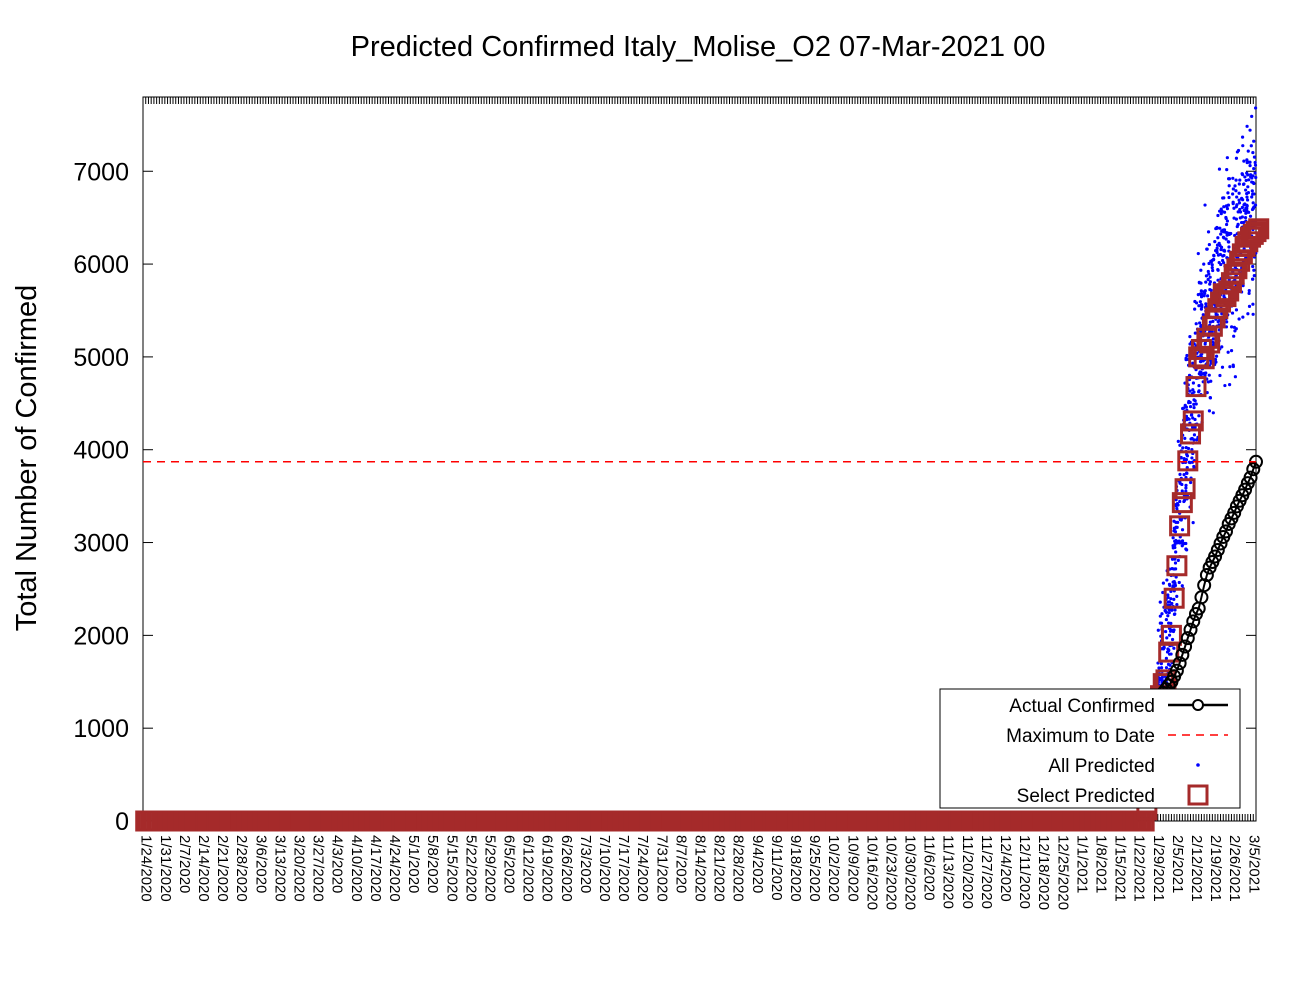  What do you see at coordinates (203, 868) in the screenshot?
I see `x-tick-label: 2/14/2020` at bounding box center [203, 868].